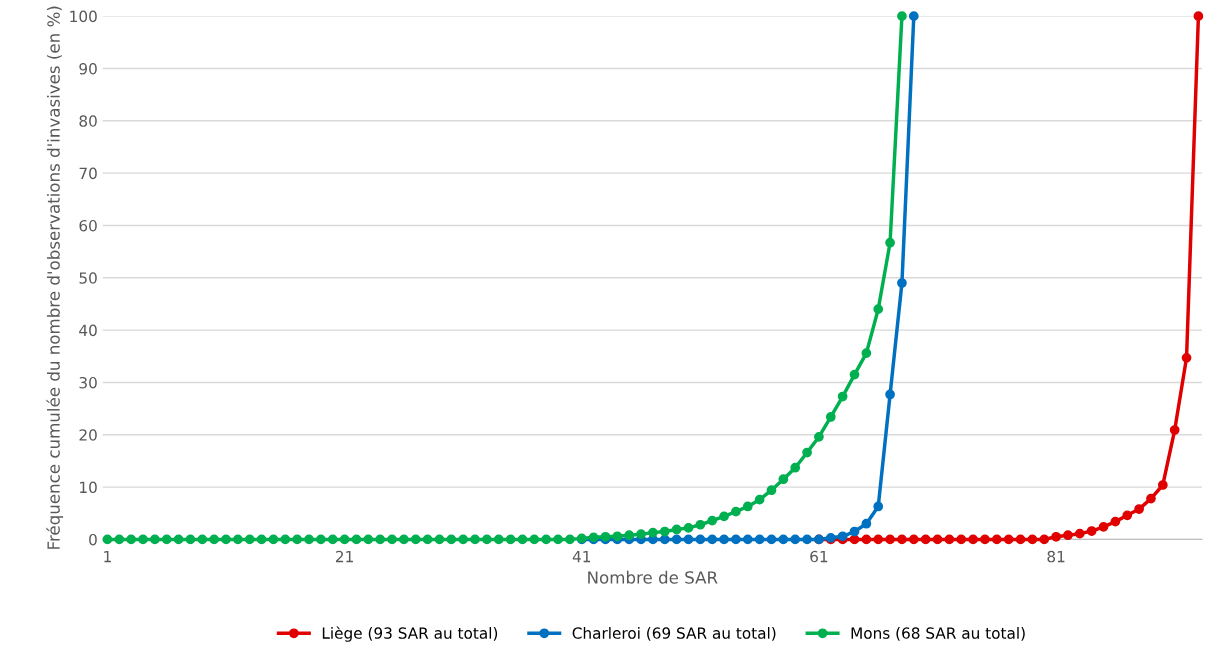 This screenshot has height=646, width=1208. I want to click on y-tick-label: 100, so click(83, 16).